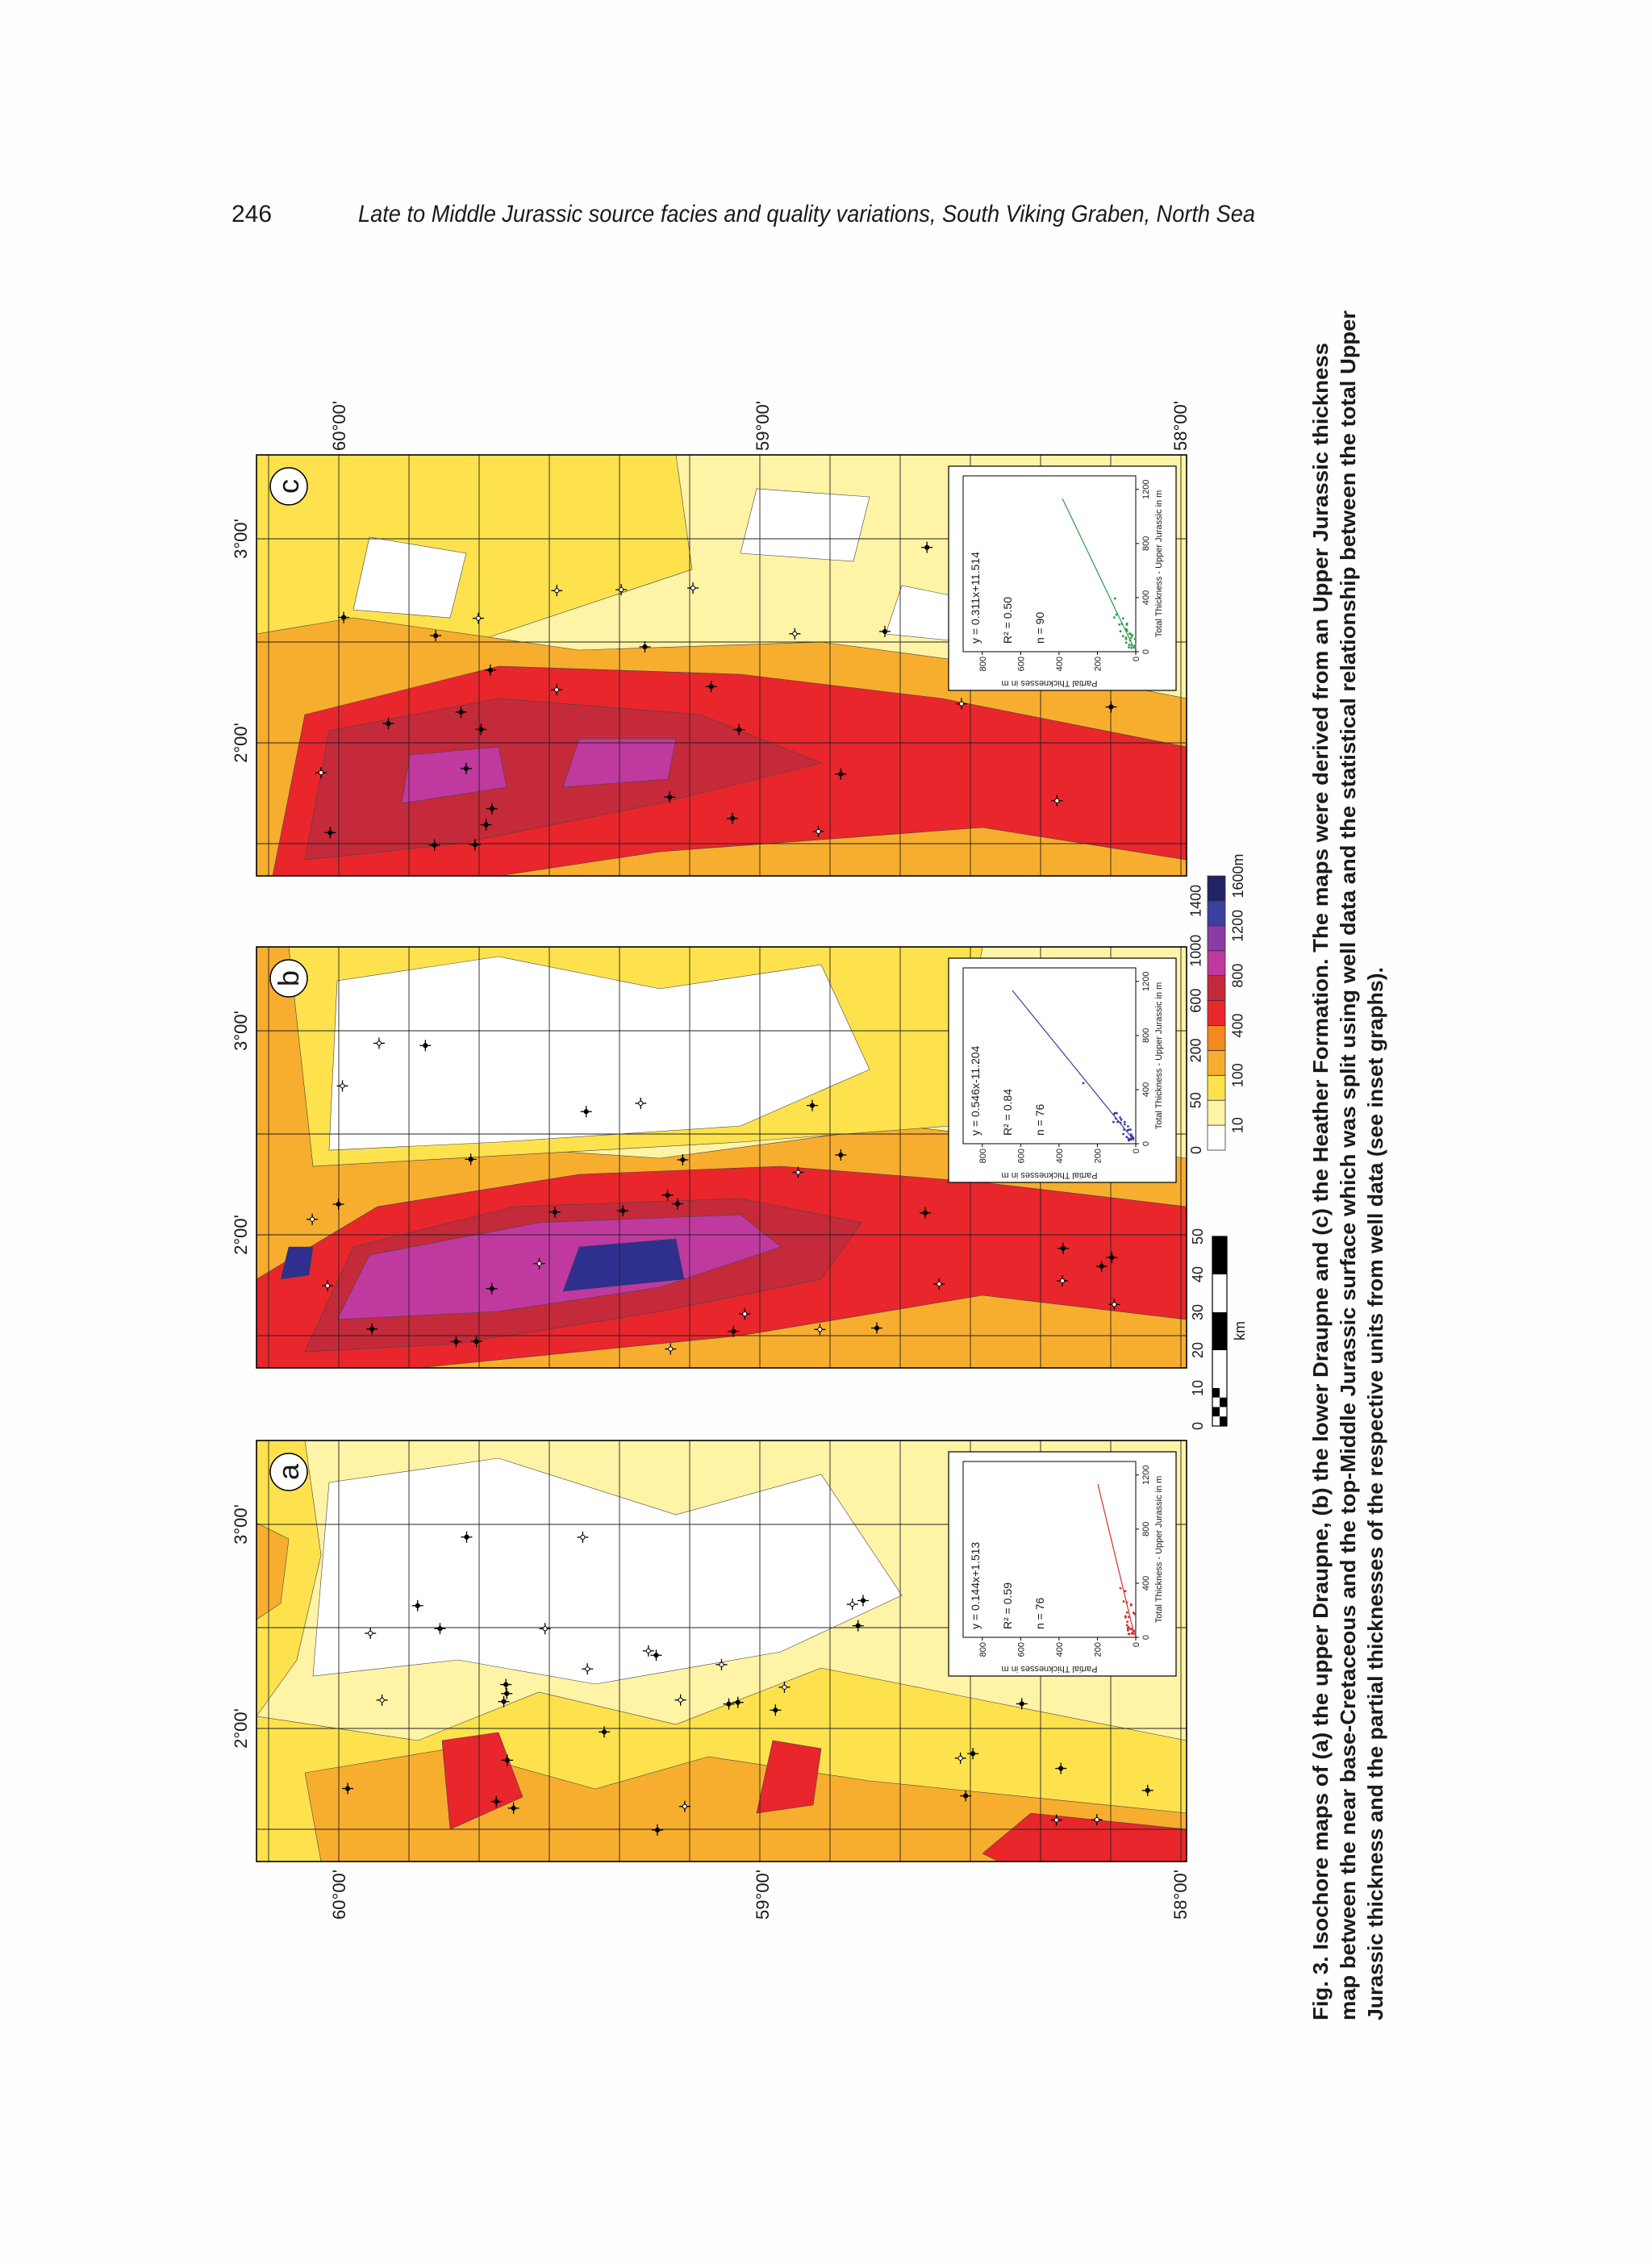  I want to click on inset-r-squared: R² = 0.59, so click(1007, 1605).